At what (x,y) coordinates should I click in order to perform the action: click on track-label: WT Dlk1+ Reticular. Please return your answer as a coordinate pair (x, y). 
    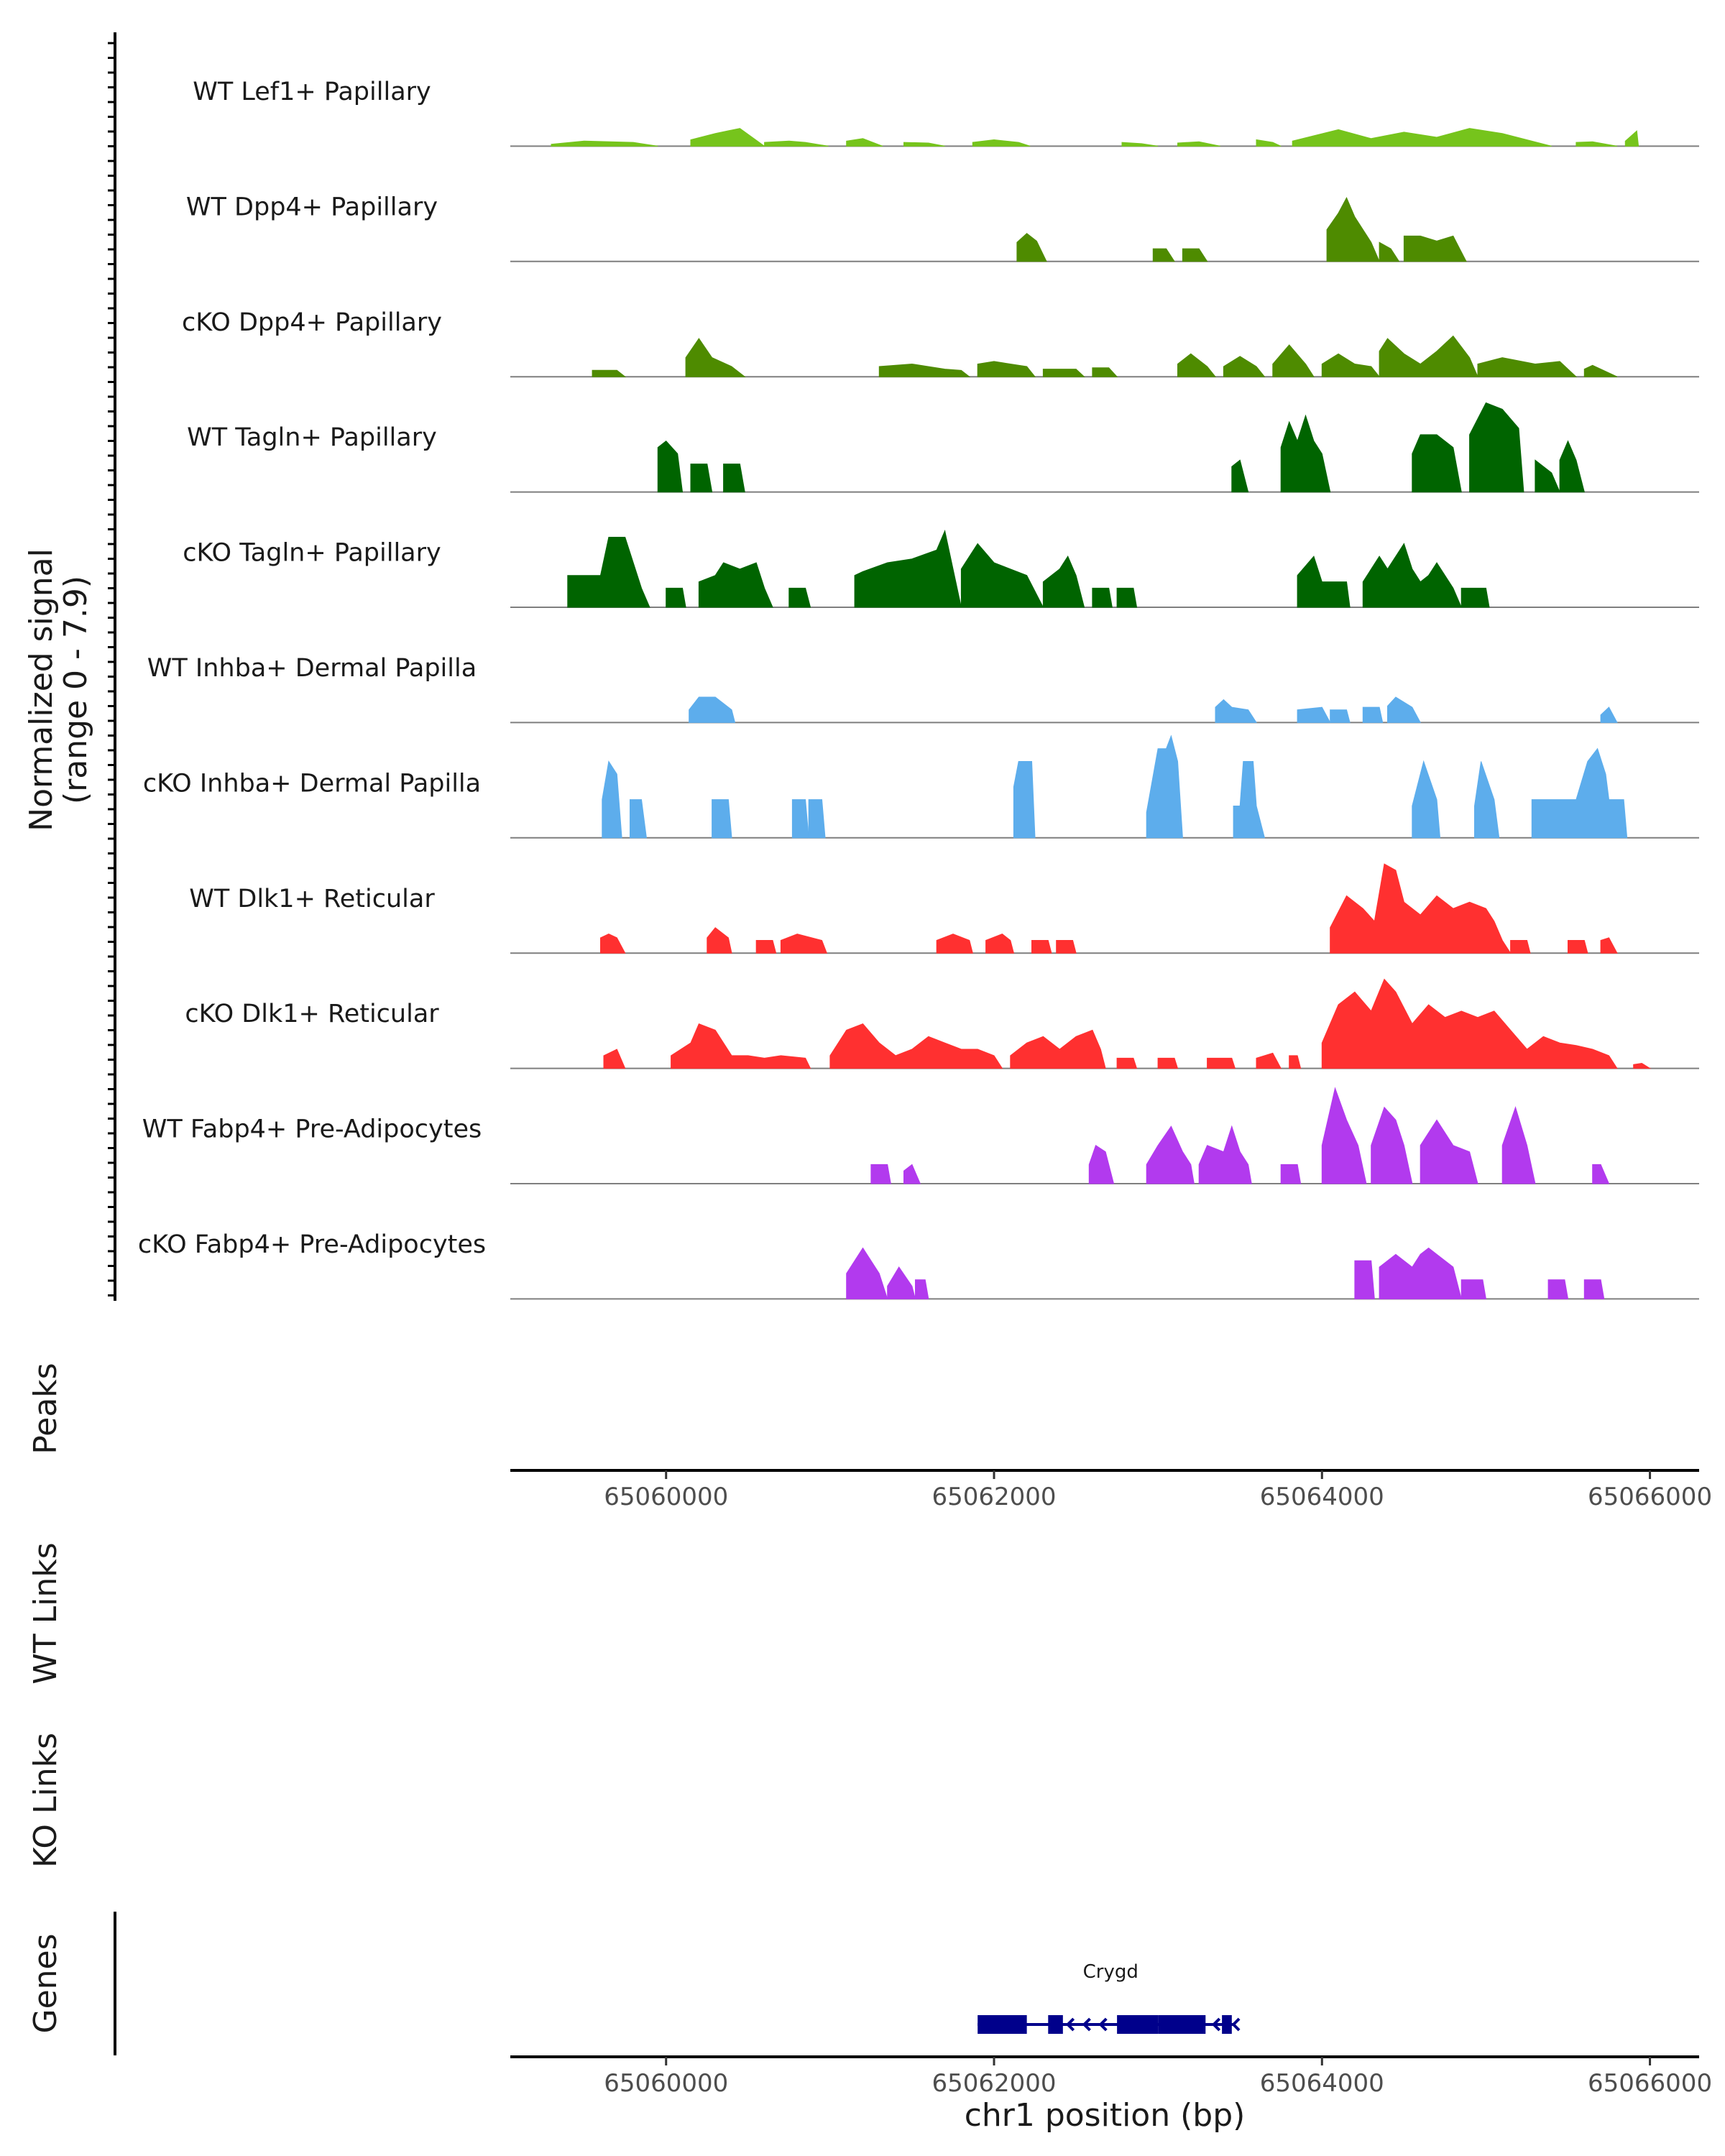
    Looking at the image, I should click on (312, 899).